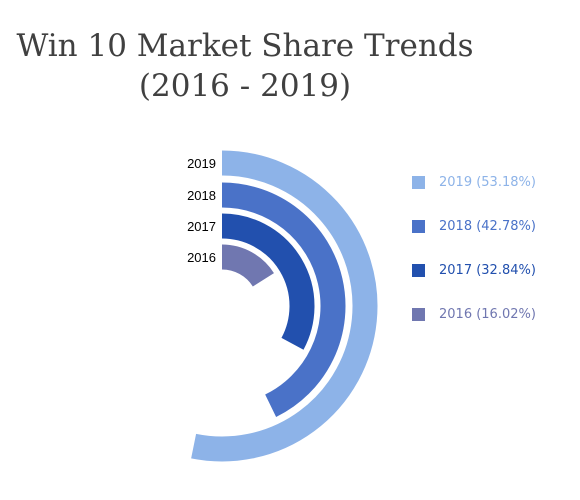 The height and width of the screenshot is (500, 580). Describe the element at coordinates (418, 182) in the screenshot. I see `legend-swatch-2019` at that location.